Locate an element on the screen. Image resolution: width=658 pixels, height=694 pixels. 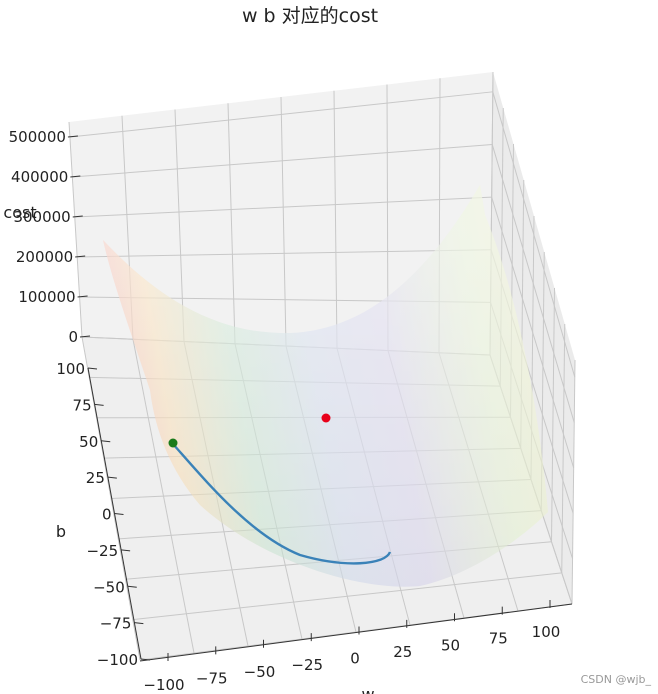
y-tick-label: −75 is located at coordinates (116, 624).